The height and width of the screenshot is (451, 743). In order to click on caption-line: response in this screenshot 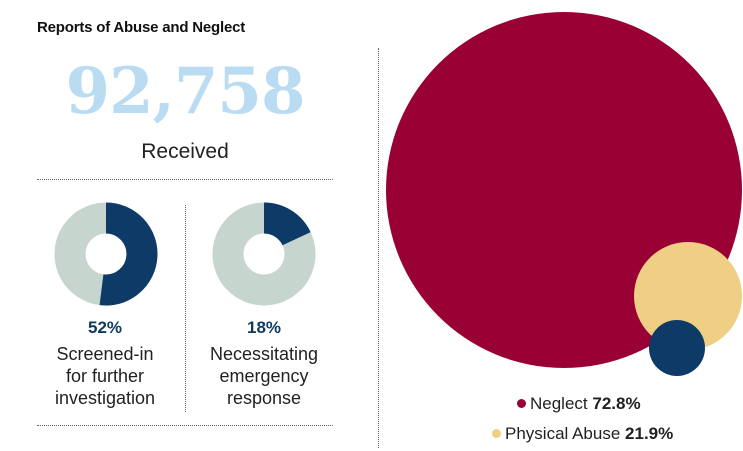, I will do `click(264, 398)`.